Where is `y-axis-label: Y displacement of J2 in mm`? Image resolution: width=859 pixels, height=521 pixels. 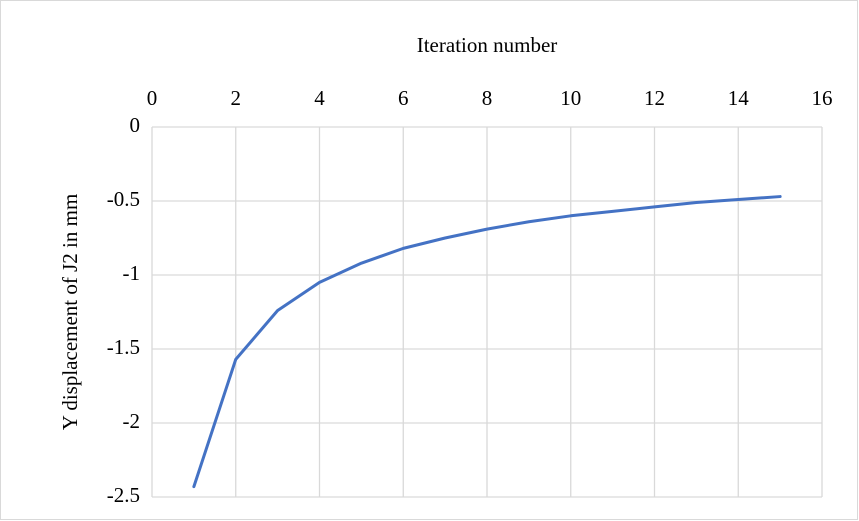
y-axis-label: Y displacement of J2 in mm is located at coordinates (70, 312).